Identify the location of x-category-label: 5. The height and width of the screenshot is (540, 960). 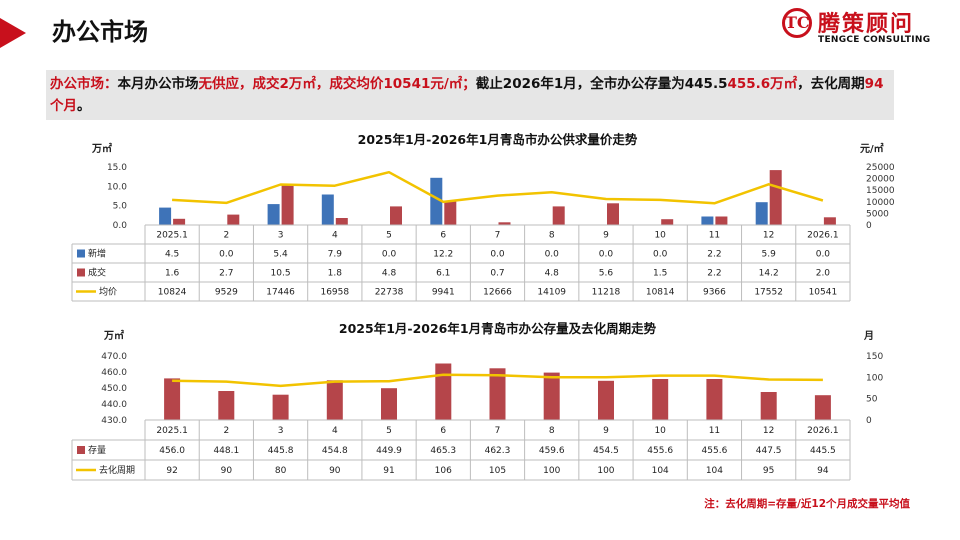
(389, 431).